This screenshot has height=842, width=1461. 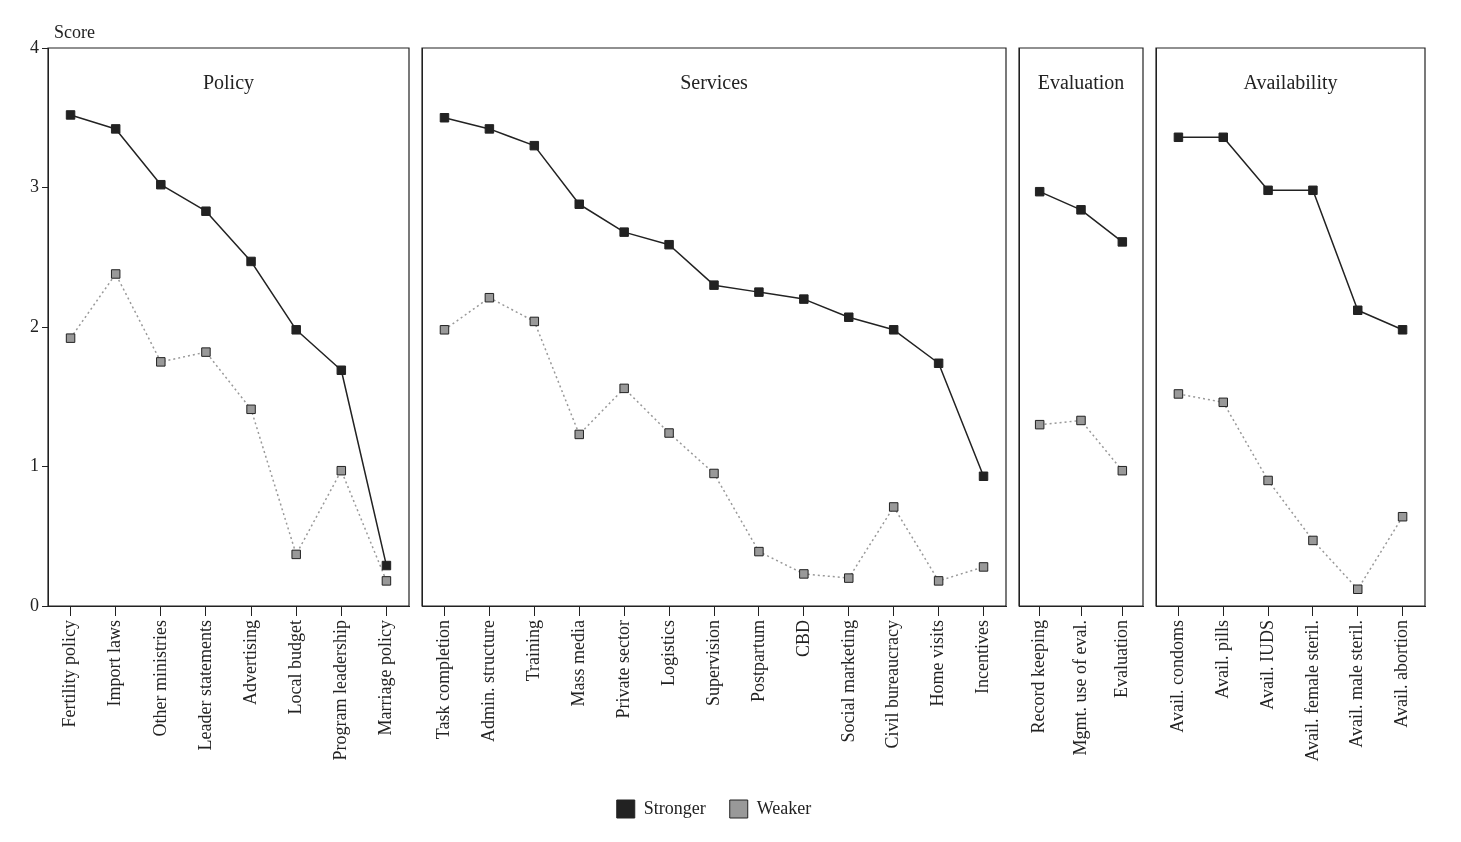 What do you see at coordinates (714, 82) in the screenshot?
I see `text: Services` at bounding box center [714, 82].